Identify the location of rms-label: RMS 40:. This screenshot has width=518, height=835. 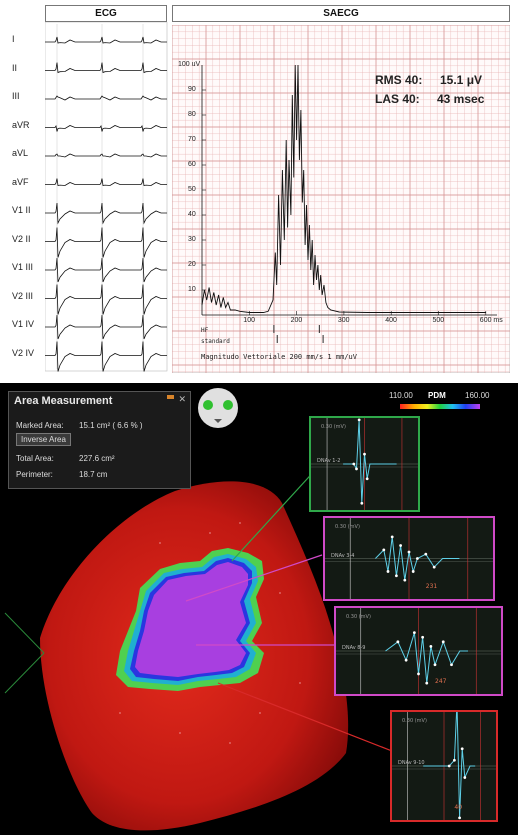
(399, 80).